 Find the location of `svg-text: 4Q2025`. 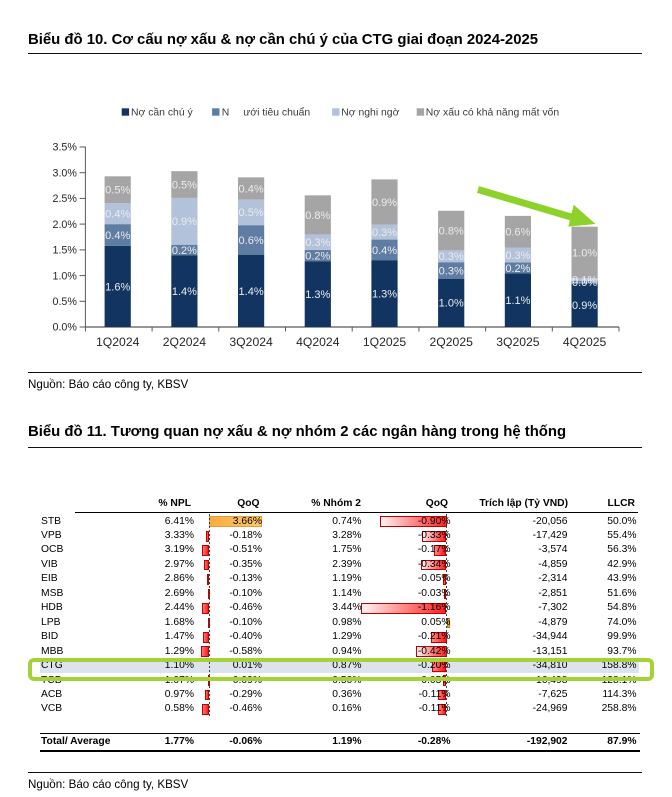

svg-text: 4Q2025 is located at coordinates (585, 342).